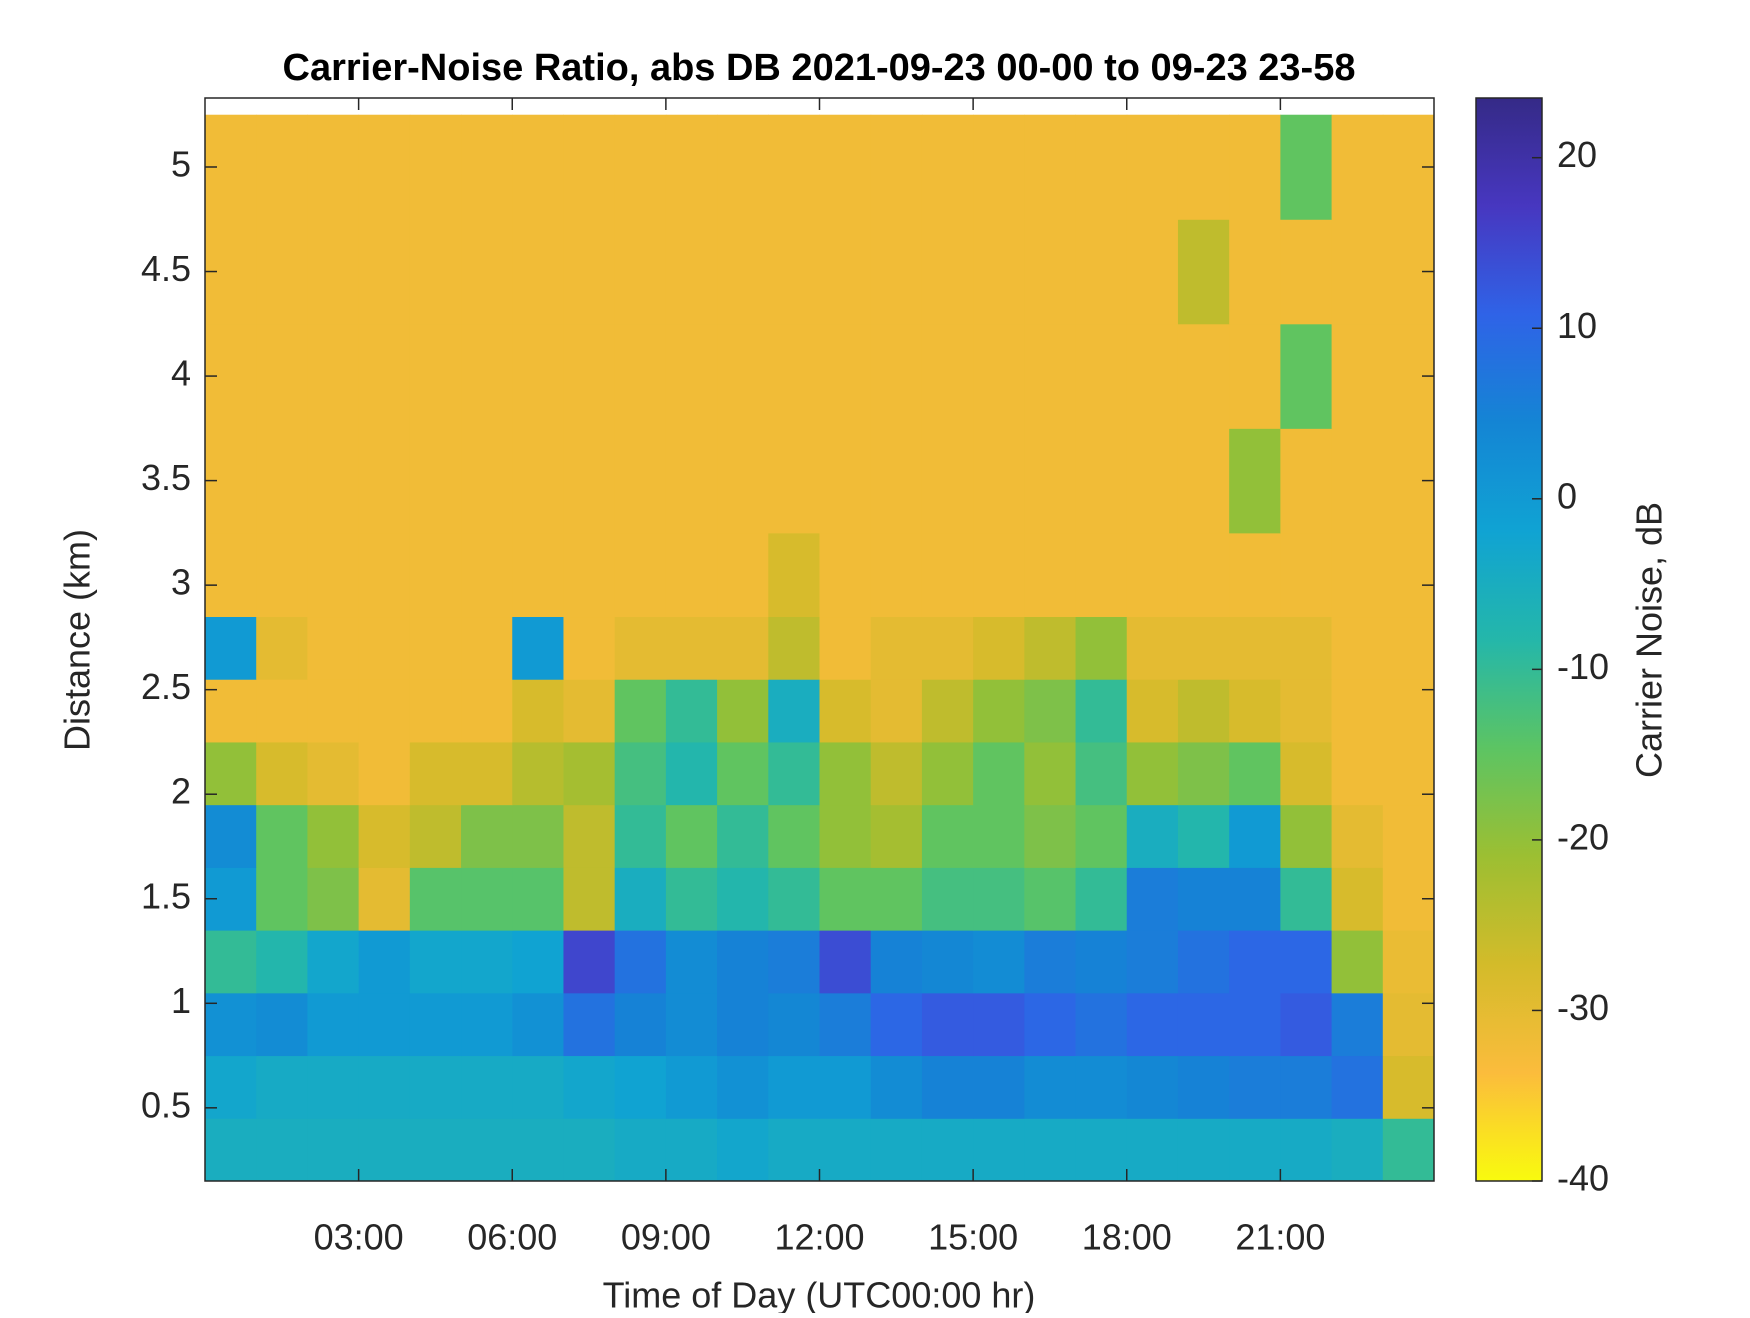 The width and height of the screenshot is (1750, 1318). What do you see at coordinates (166, 895) in the screenshot?
I see `y-tick-label: 1.5` at bounding box center [166, 895].